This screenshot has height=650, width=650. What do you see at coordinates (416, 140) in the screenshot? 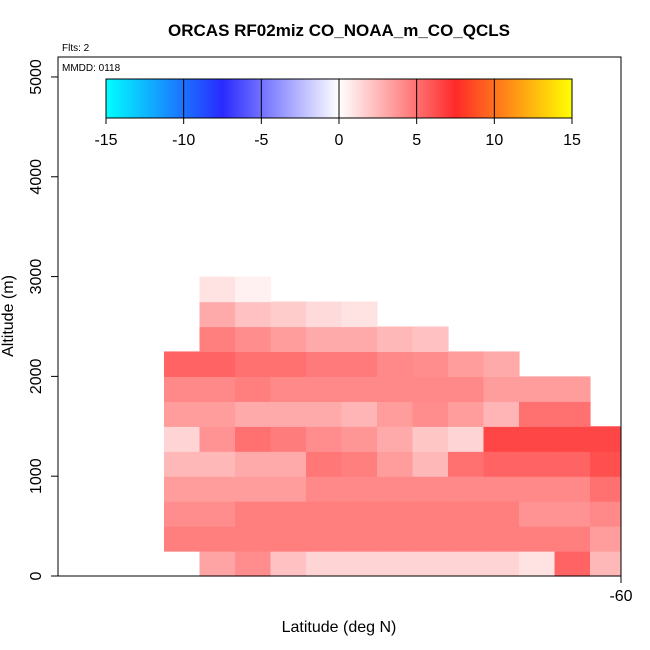
I see `colorbar-tick-label: 5` at bounding box center [416, 140].